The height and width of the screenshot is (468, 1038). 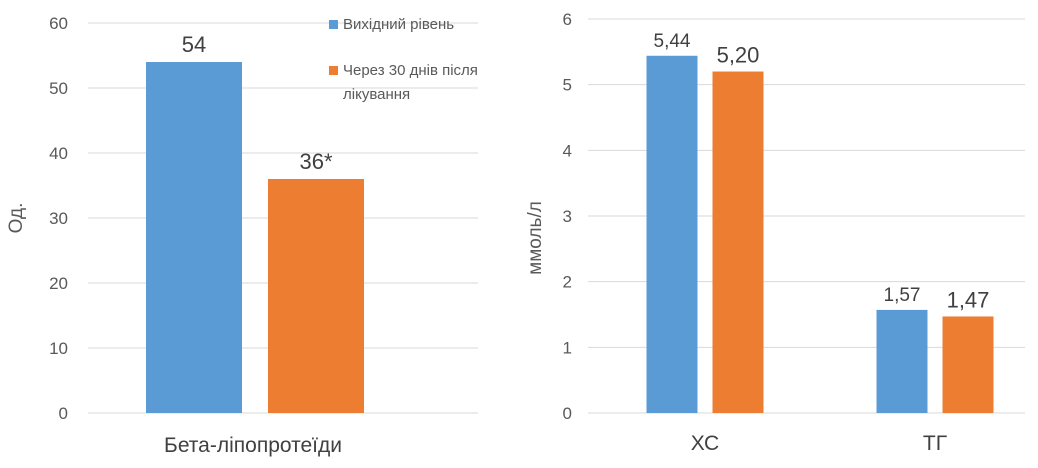 I want to click on y-tick-label: 60, so click(x=58, y=23).